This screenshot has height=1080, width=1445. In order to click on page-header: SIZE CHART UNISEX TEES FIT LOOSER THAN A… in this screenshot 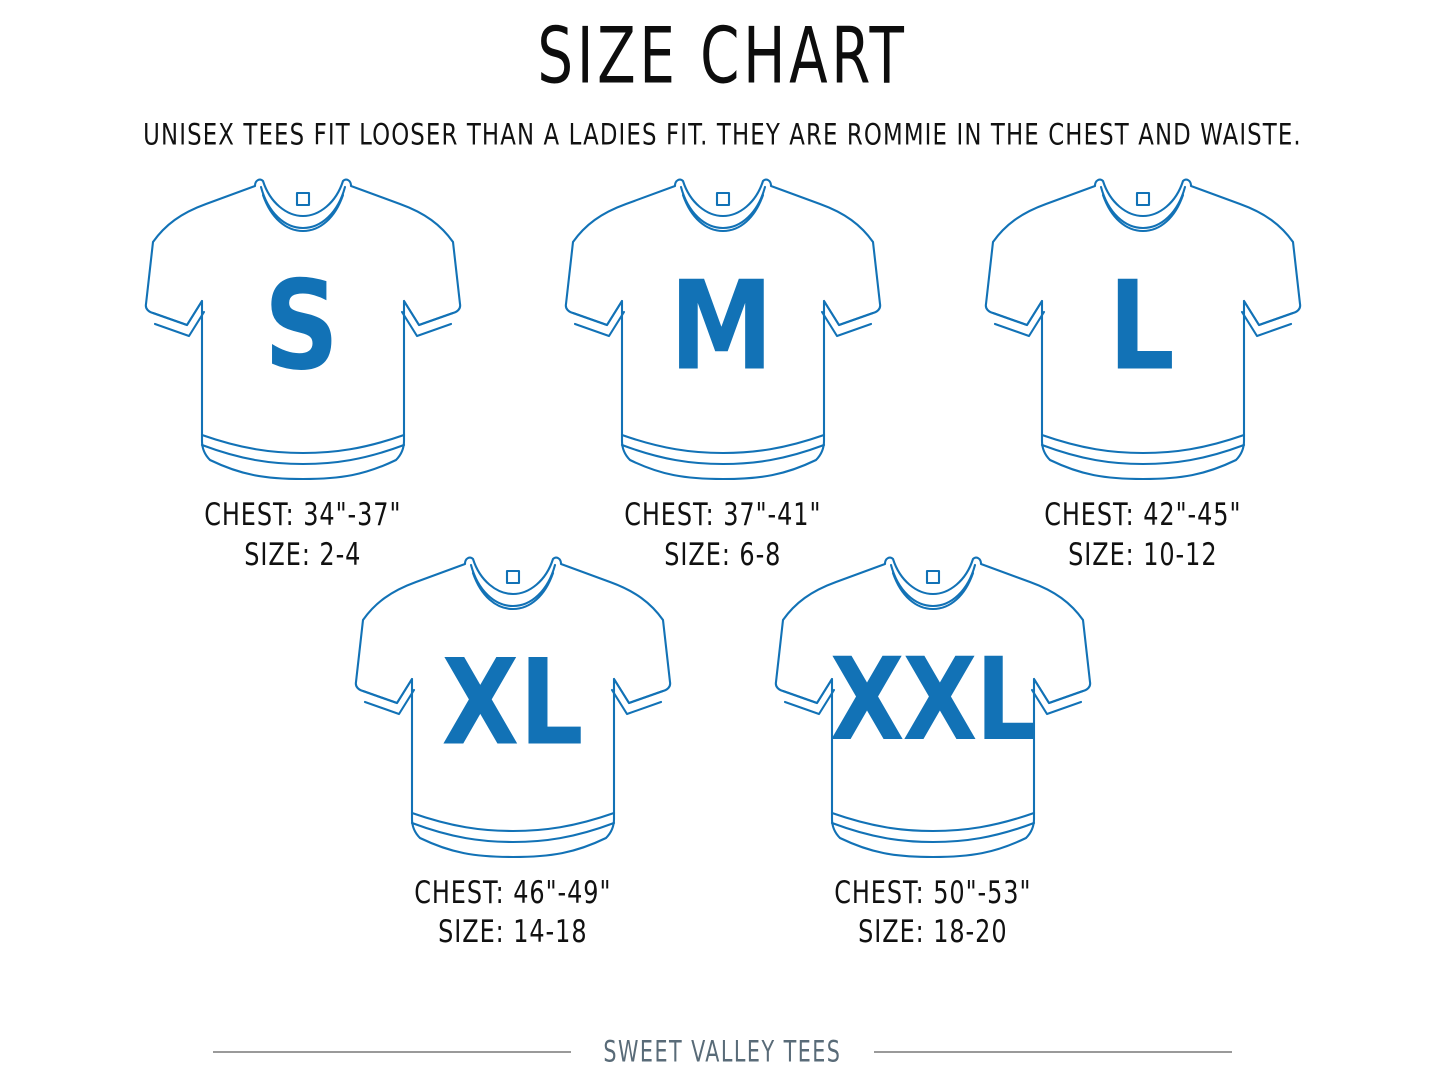, I will do `click(722, 76)`.